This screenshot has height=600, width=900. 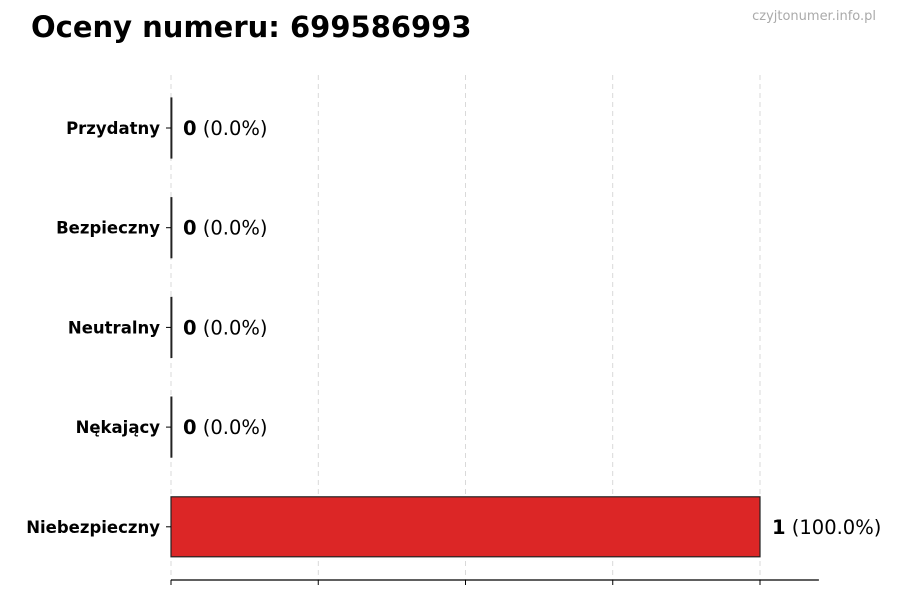 I want to click on chart-title: Oceny numeru: 699586993, so click(x=251, y=27).